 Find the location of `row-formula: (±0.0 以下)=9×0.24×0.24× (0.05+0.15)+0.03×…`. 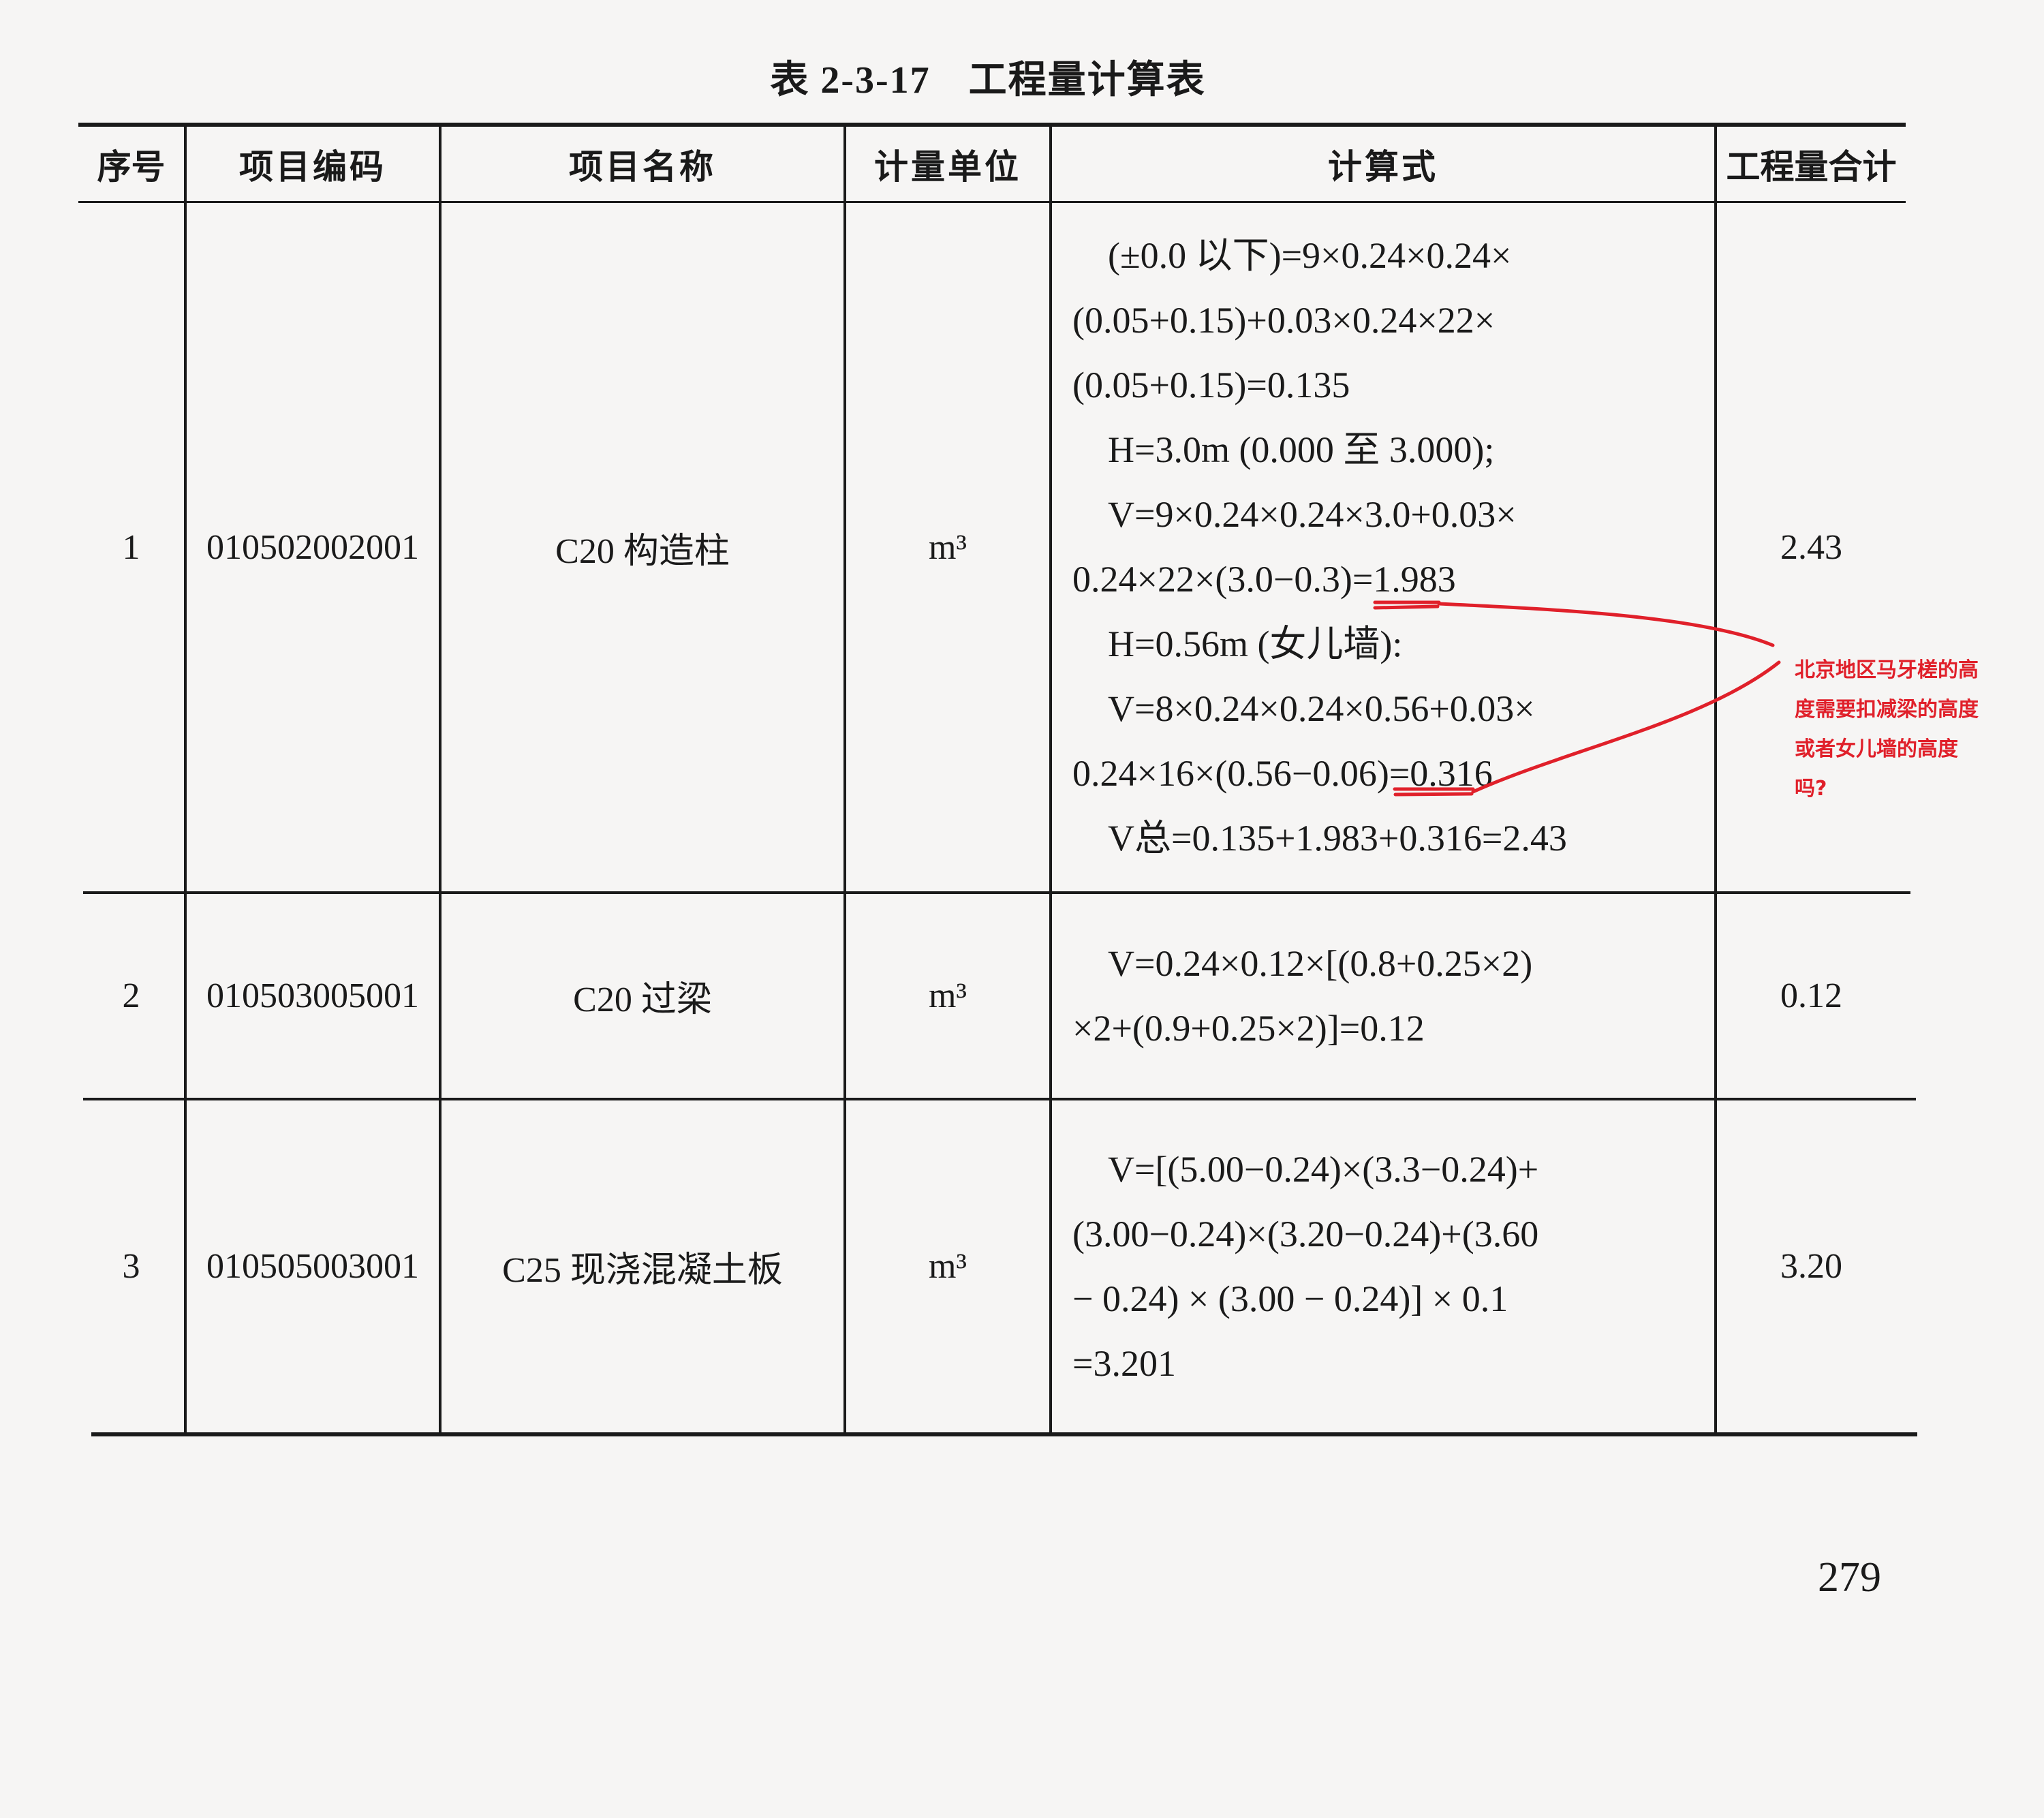

row-formula: (±0.0 以下)=9×0.24×0.24× (0.05+0.15)+0.03×… is located at coordinates (1393, 547).